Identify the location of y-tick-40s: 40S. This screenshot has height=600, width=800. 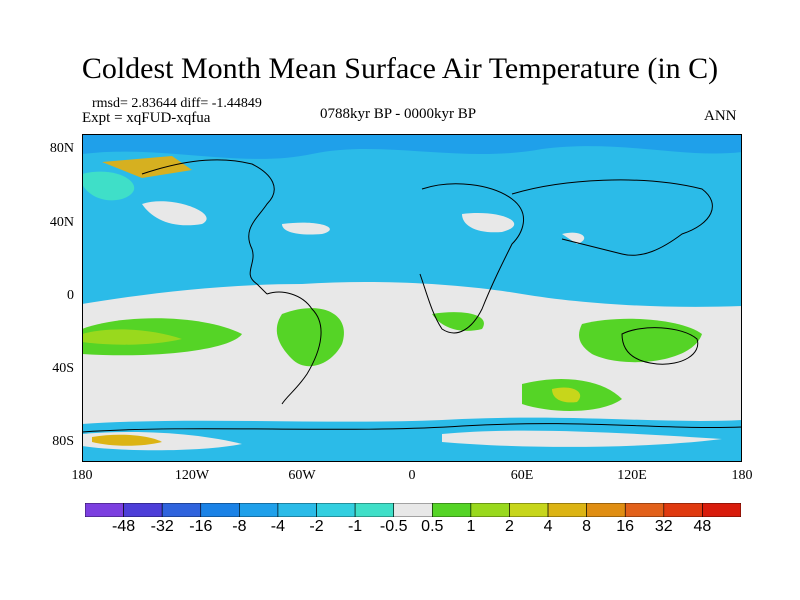
(63, 368).